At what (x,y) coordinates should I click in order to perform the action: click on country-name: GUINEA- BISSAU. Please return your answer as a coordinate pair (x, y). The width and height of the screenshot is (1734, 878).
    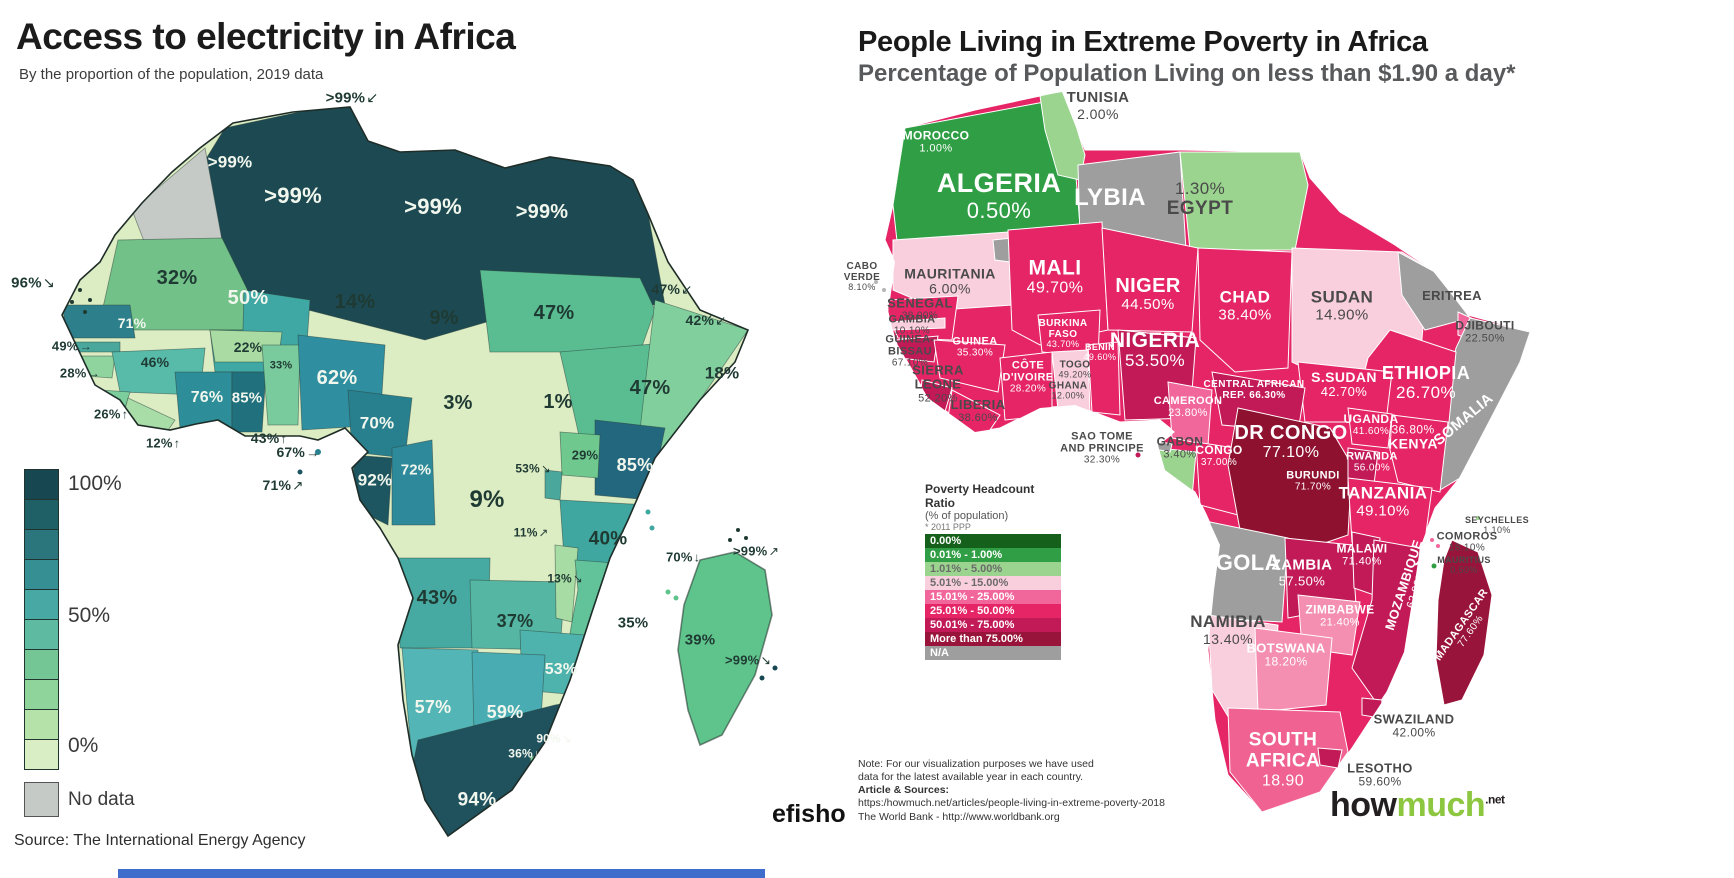
    Looking at the image, I should click on (910, 345).